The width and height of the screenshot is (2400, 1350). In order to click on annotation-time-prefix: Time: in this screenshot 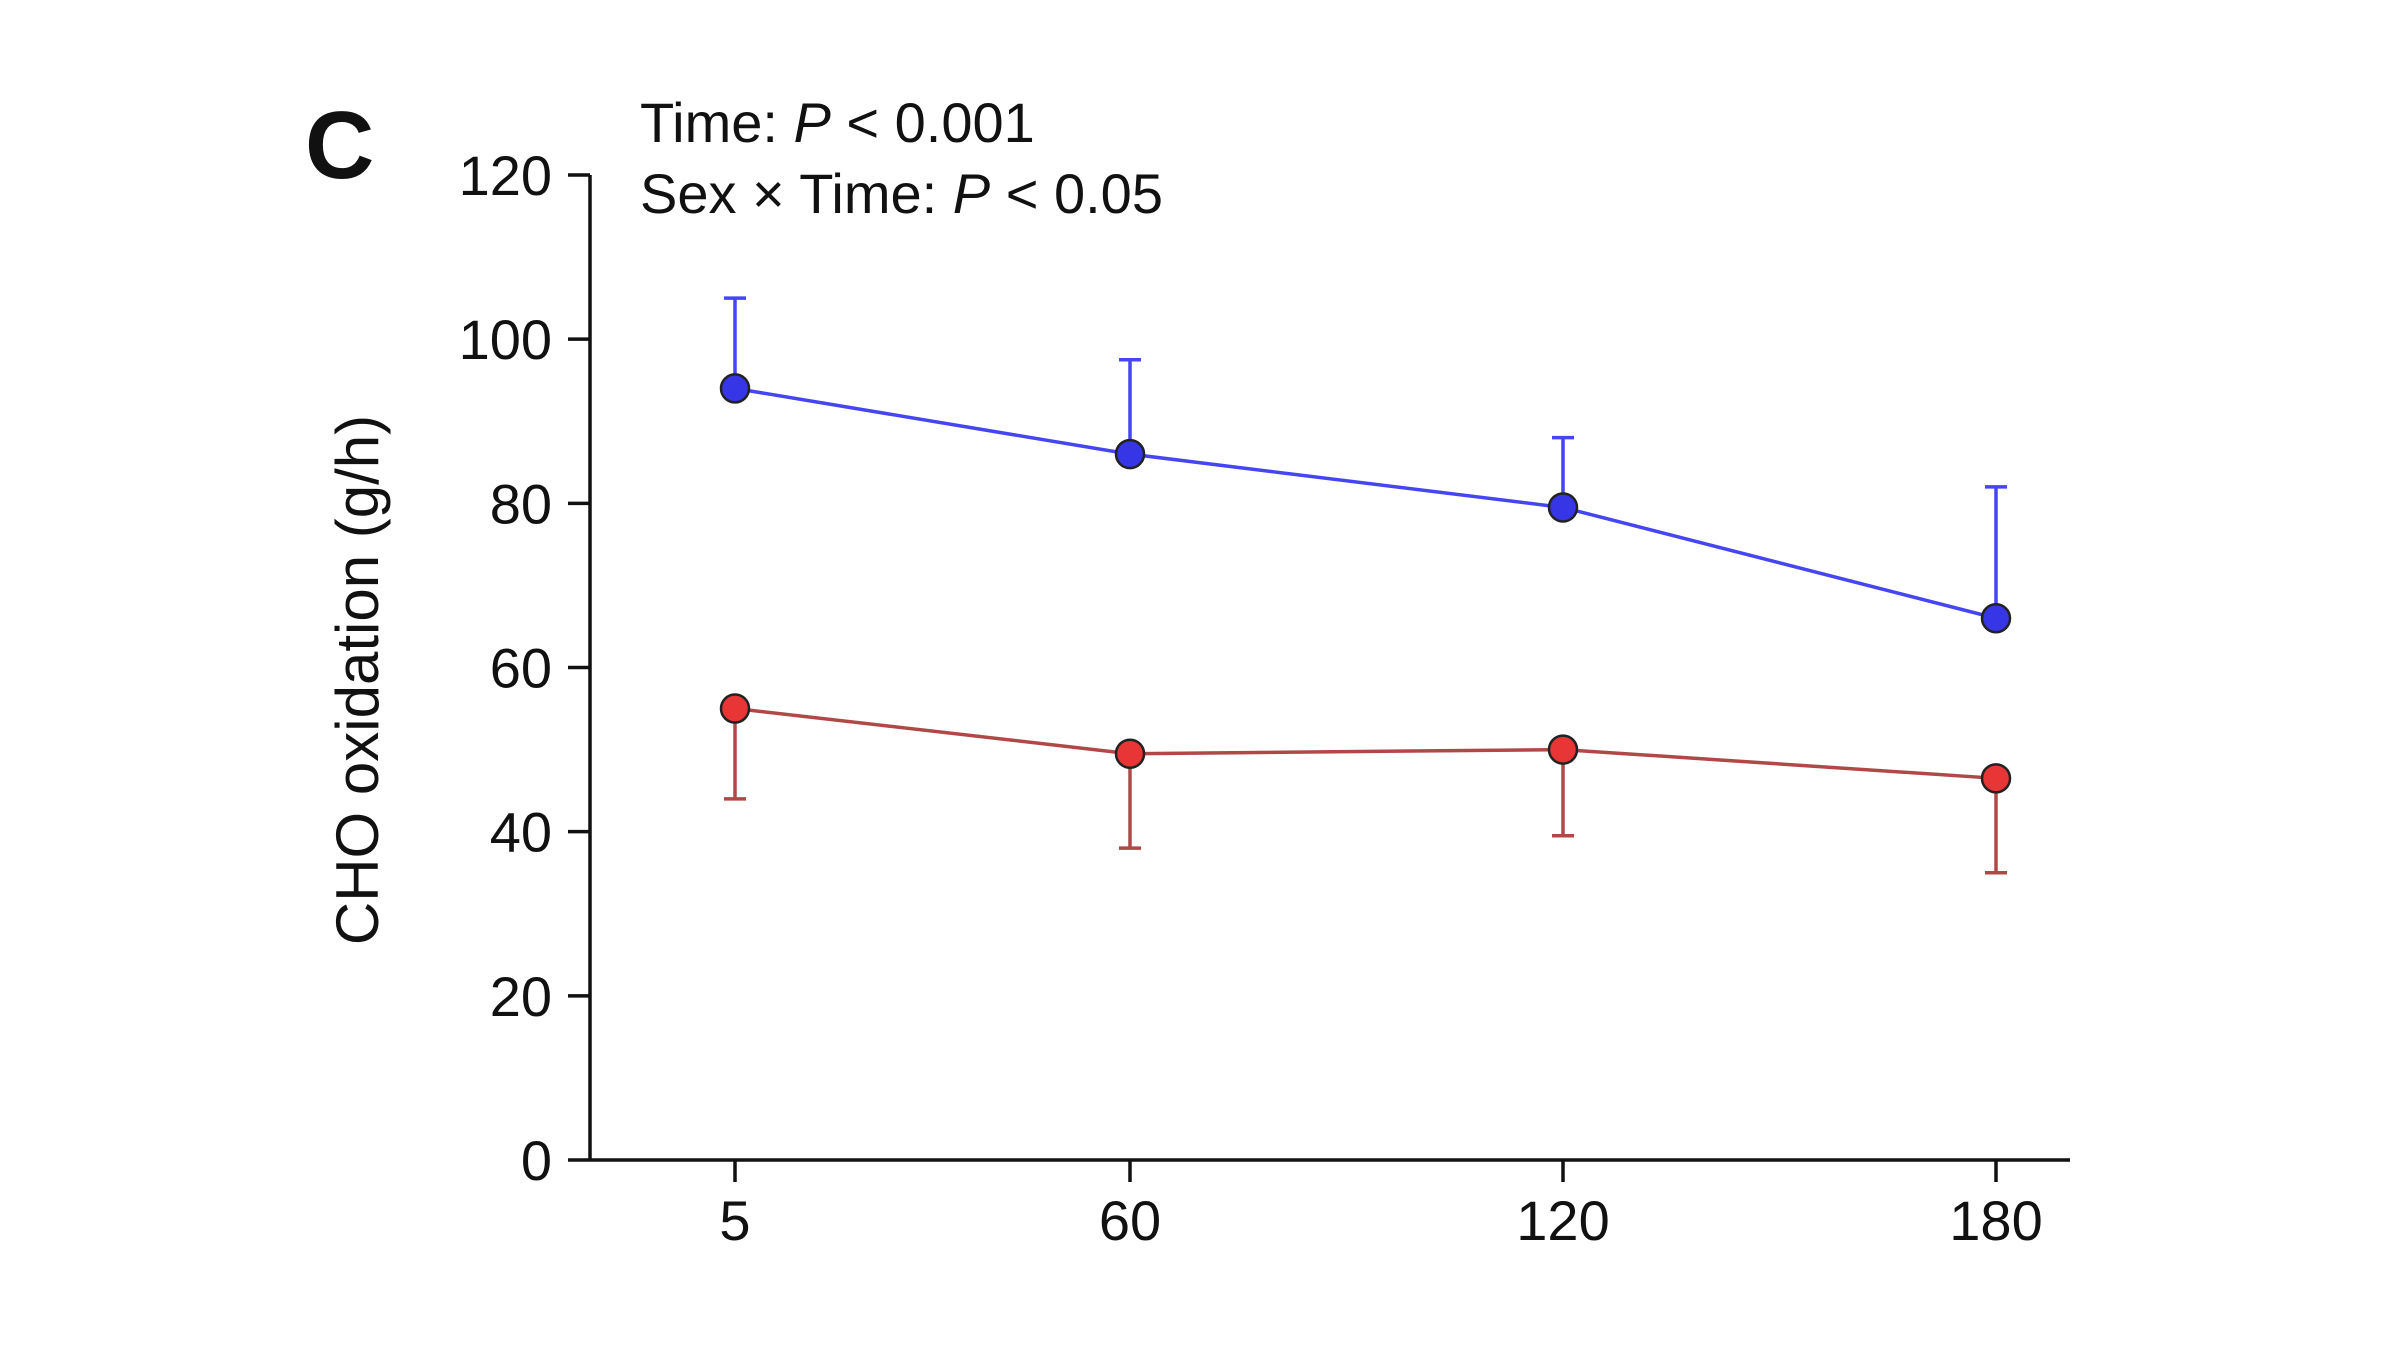, I will do `click(716, 122)`.